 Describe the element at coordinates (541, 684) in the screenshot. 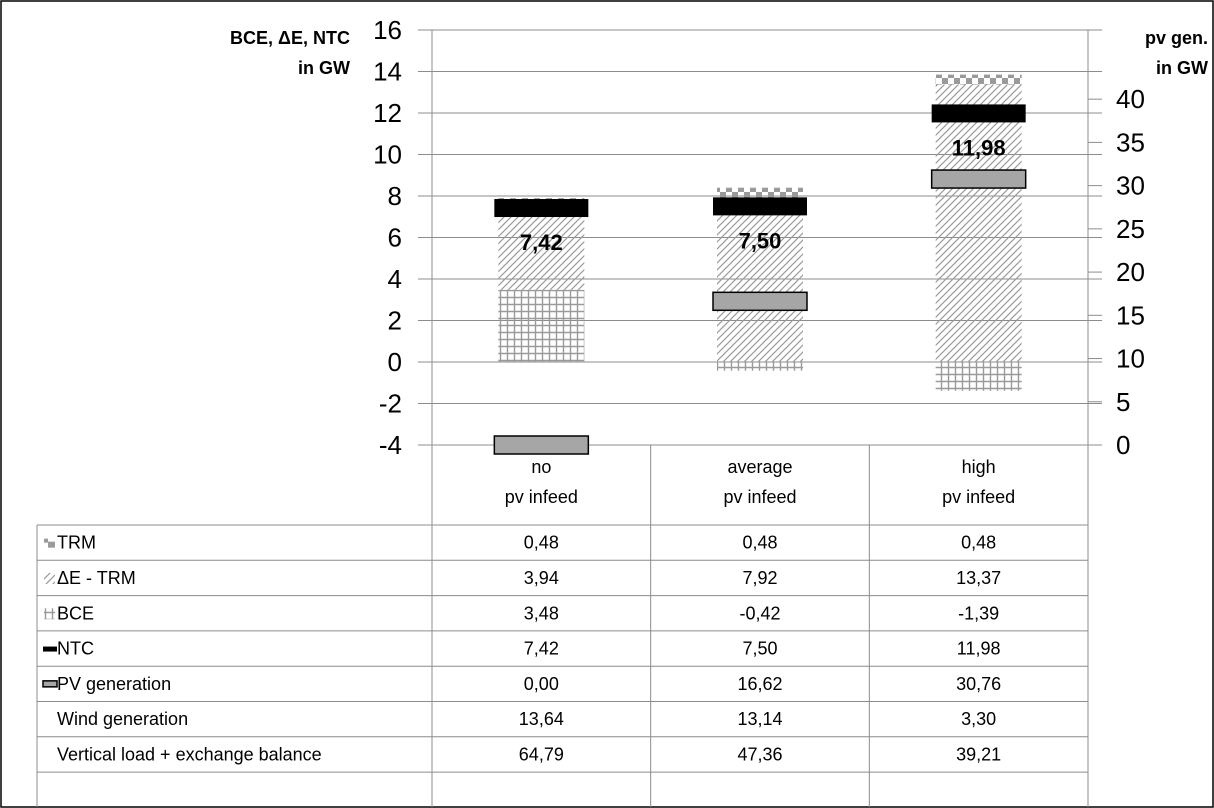

I see `table-cell: 0,00` at that location.